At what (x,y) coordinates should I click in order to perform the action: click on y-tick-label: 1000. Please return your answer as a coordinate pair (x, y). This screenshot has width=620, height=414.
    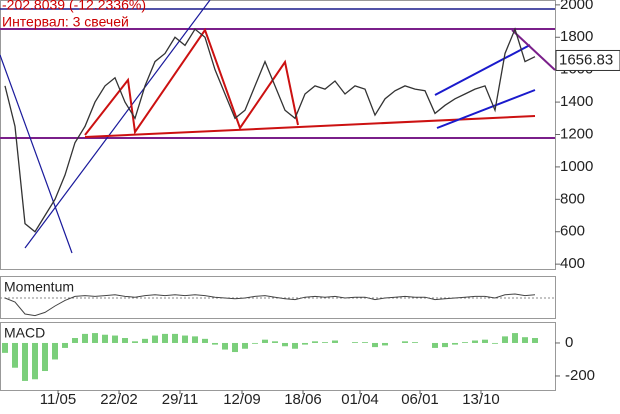
    Looking at the image, I should click on (576, 166).